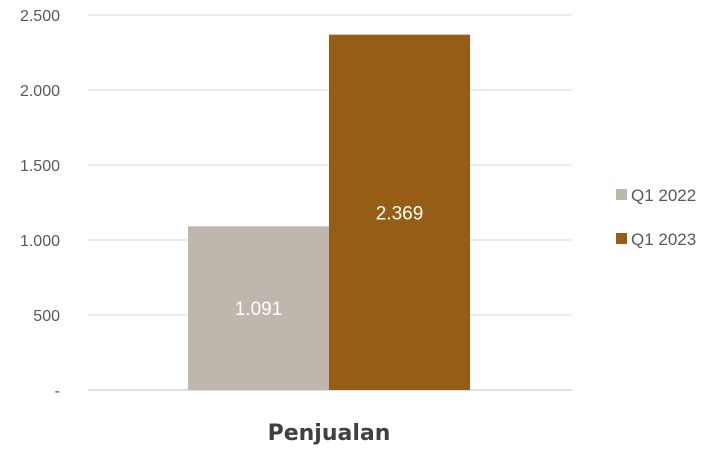  I want to click on bar-q1-2022, so click(258, 308).